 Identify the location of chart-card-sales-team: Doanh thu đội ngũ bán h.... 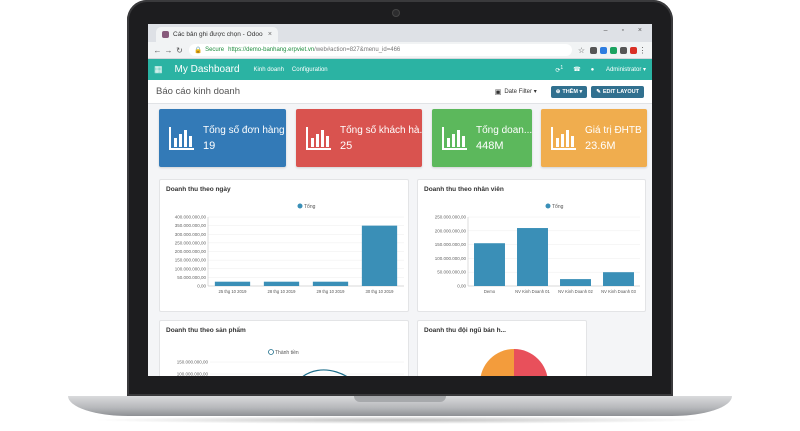
(502, 348).